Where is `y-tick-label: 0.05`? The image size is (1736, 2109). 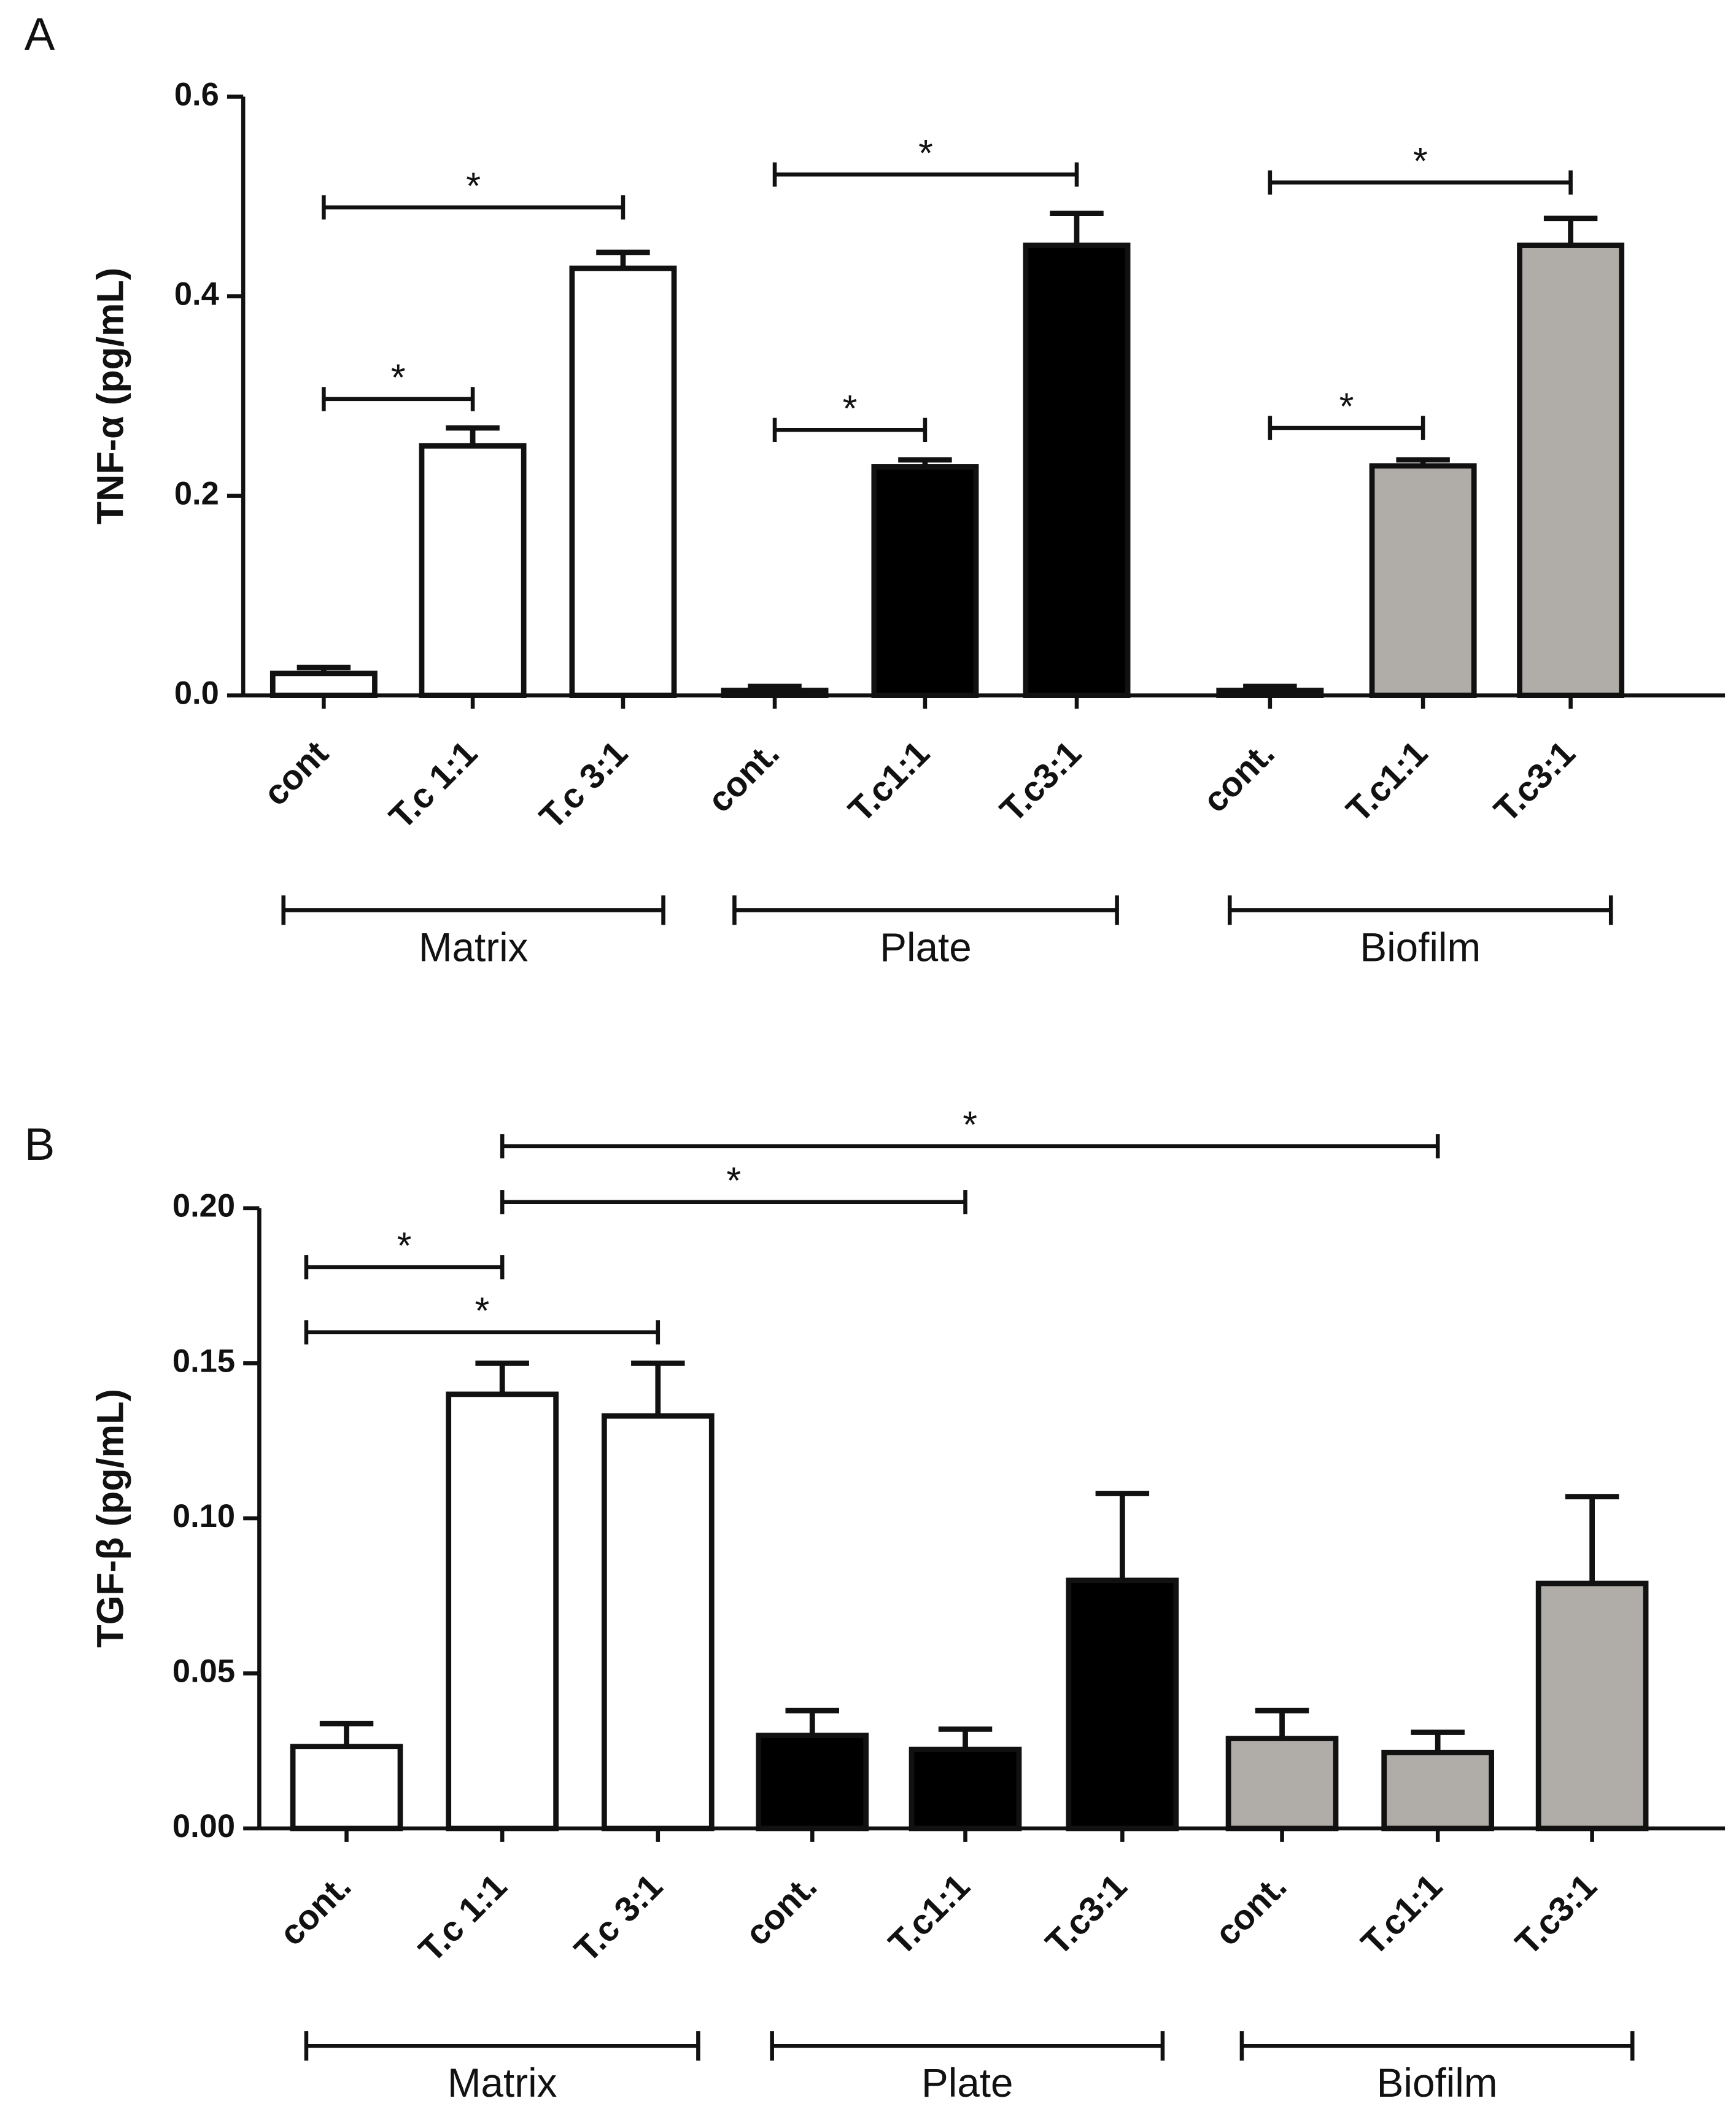
y-tick-label: 0.05 is located at coordinates (204, 1671).